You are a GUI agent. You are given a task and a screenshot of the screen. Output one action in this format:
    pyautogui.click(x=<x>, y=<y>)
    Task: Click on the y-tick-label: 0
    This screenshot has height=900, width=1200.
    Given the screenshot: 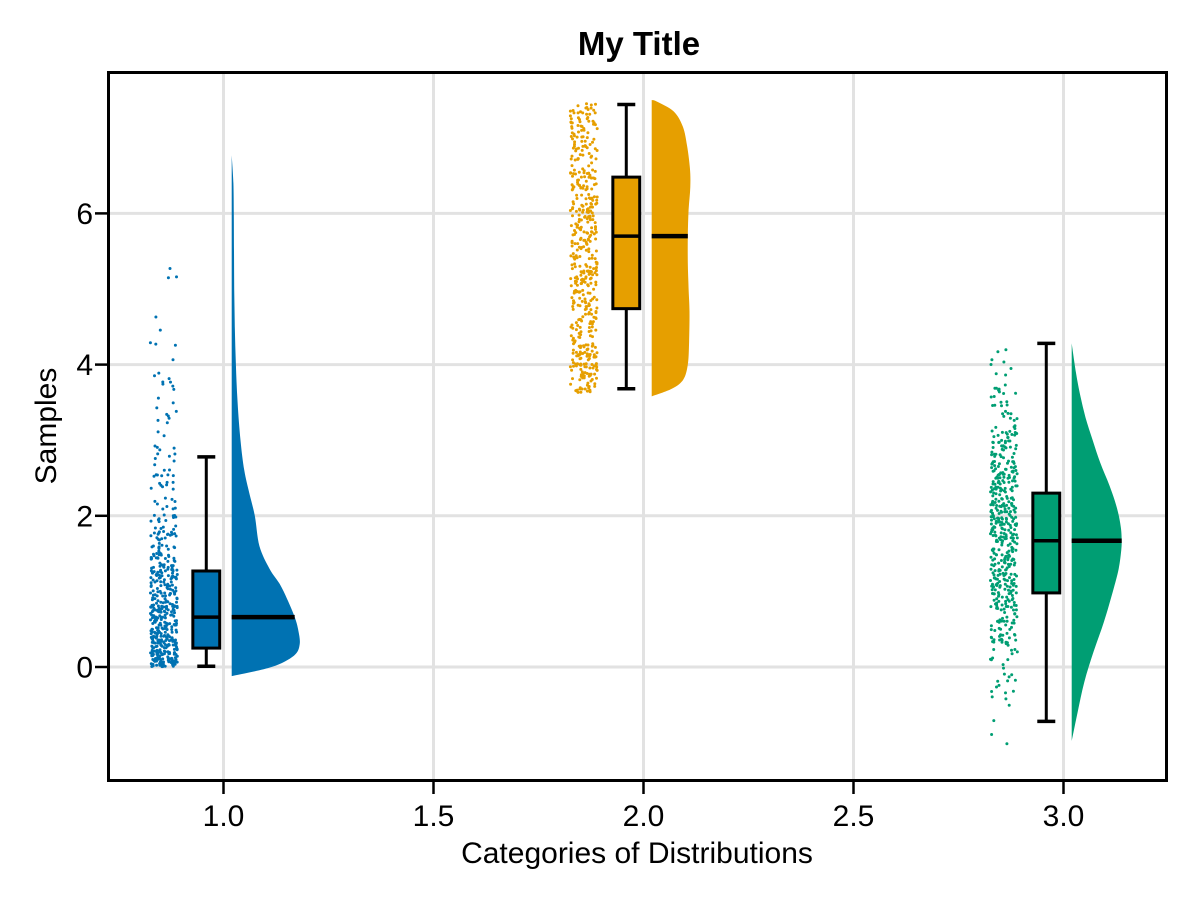 What is the action you would take?
    pyautogui.click(x=84, y=668)
    